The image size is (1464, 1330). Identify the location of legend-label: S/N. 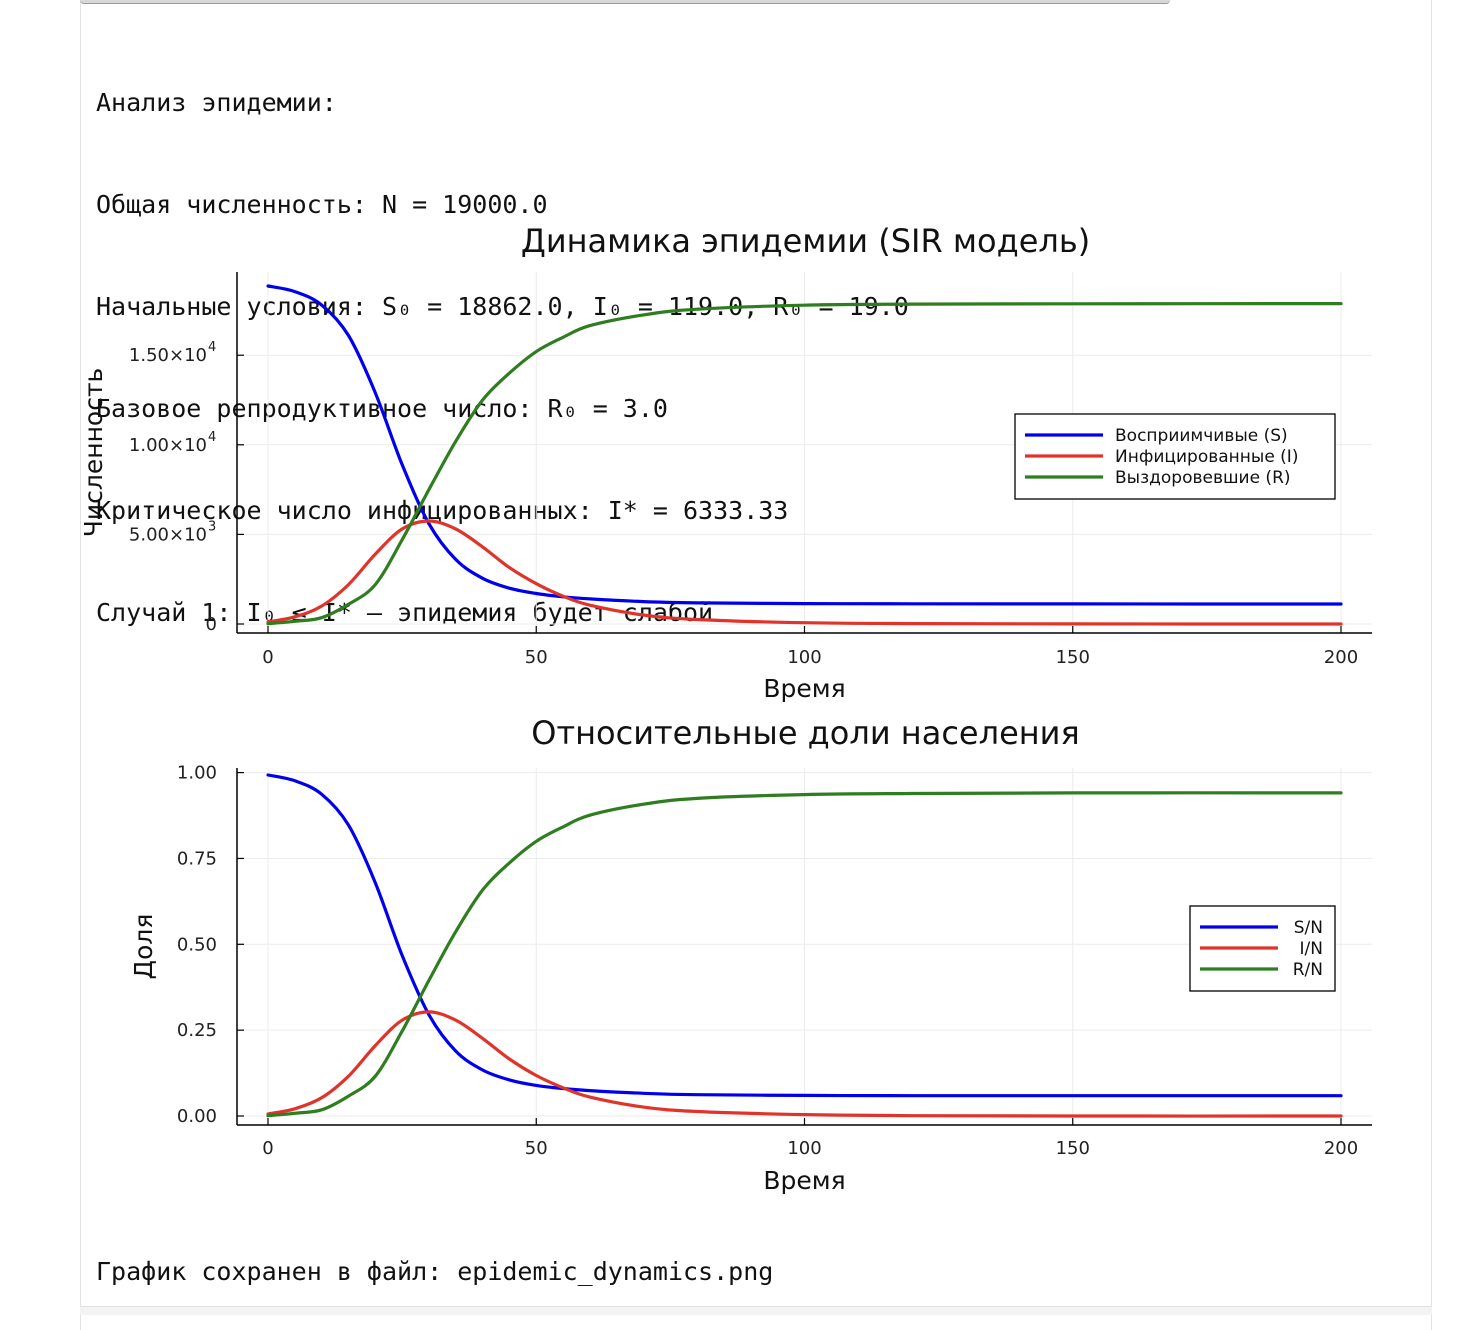
(1308, 928).